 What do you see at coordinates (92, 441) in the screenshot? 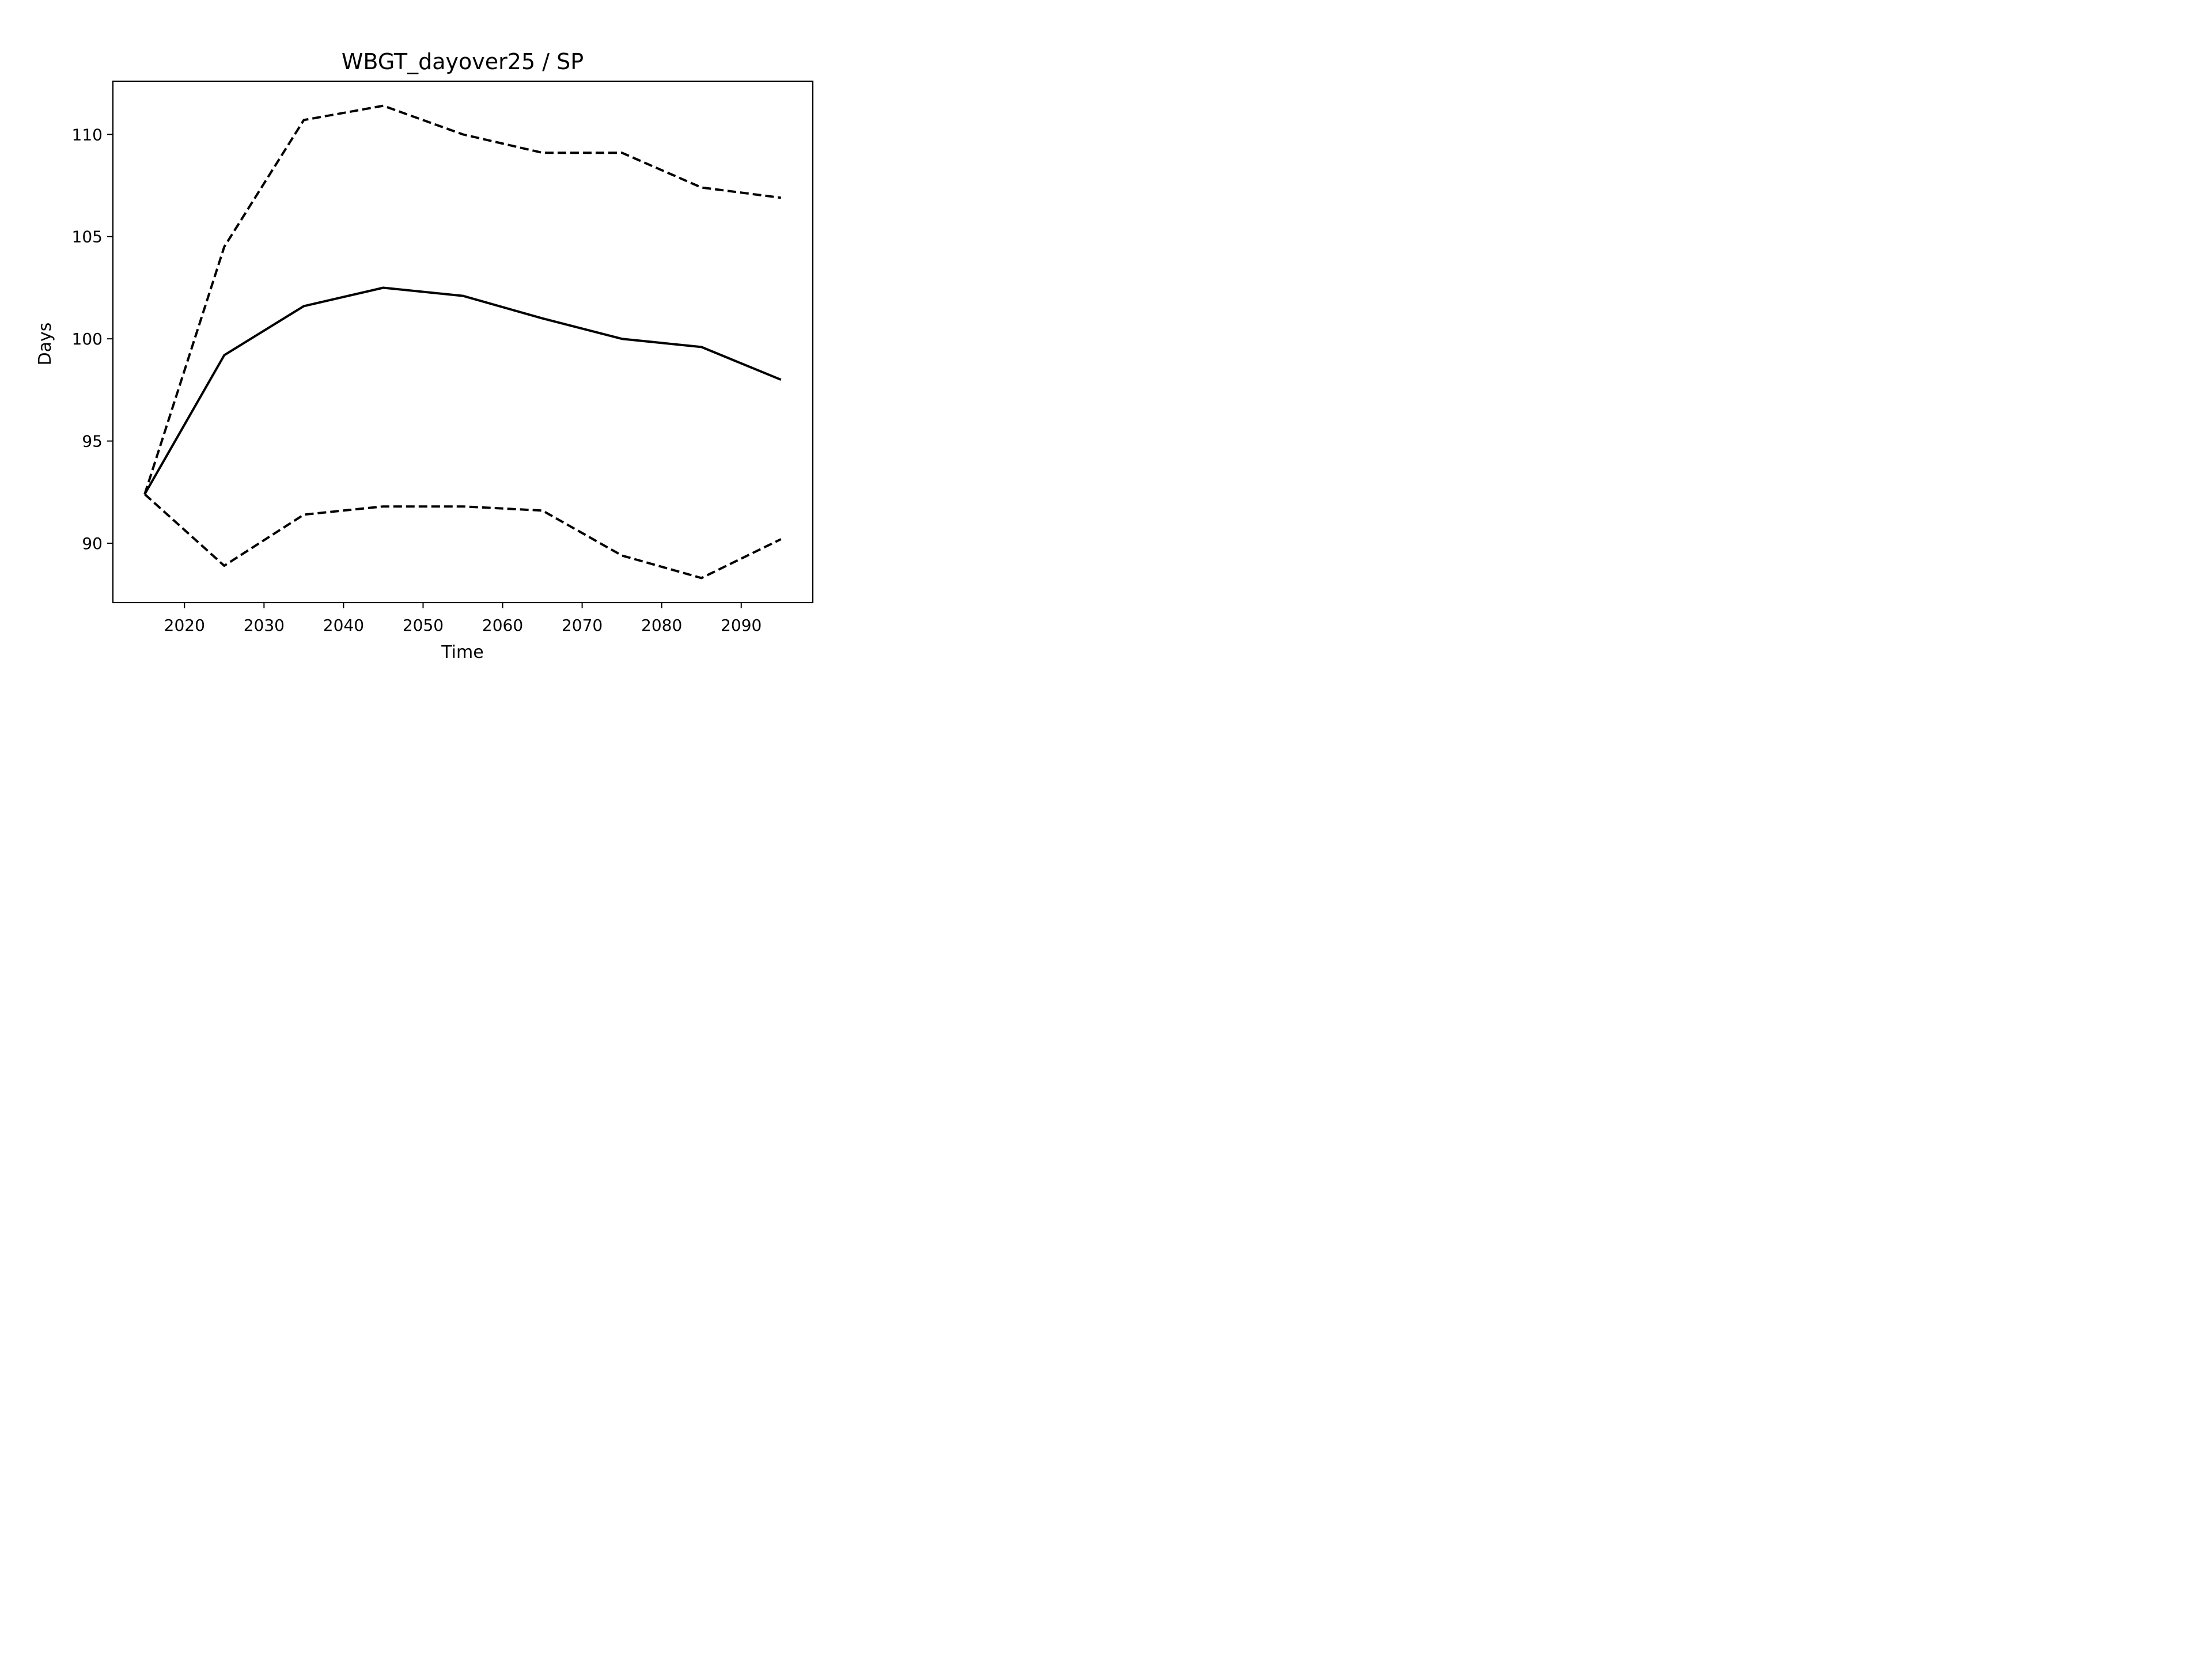
I see `y-tick-label: 95` at bounding box center [92, 441].